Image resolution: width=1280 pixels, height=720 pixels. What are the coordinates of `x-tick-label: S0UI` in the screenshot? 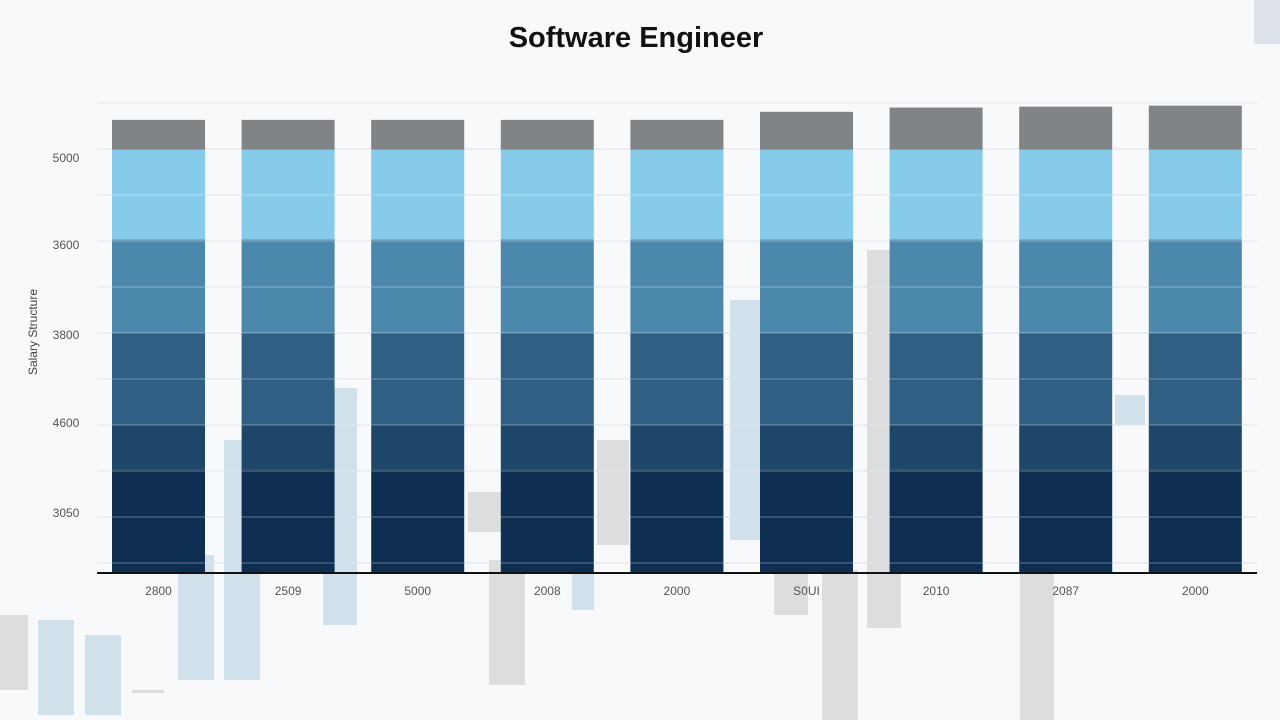 It's located at (806, 591).